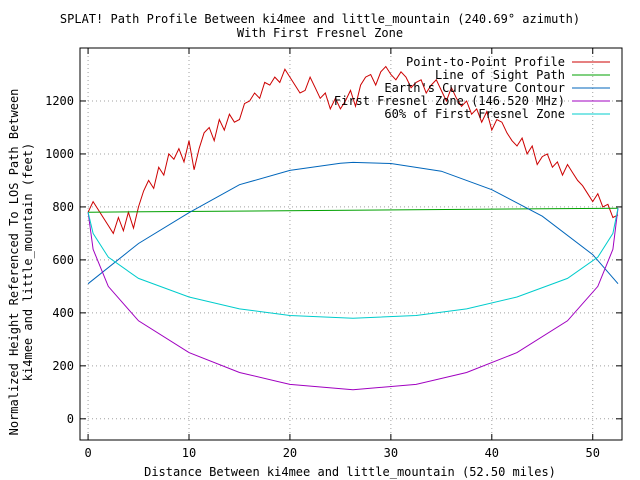  What do you see at coordinates (492, 453) in the screenshot?
I see `x-tick-label: 40` at bounding box center [492, 453].